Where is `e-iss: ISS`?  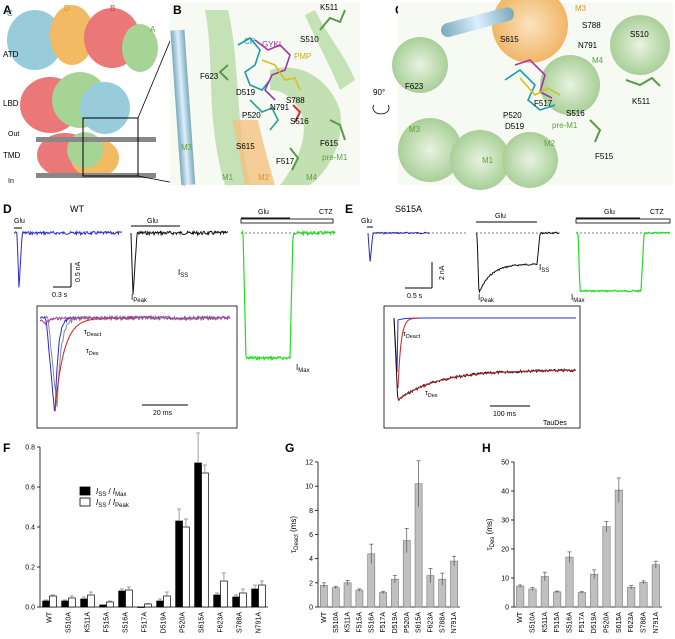 e-iss: ISS is located at coordinates (544, 268).